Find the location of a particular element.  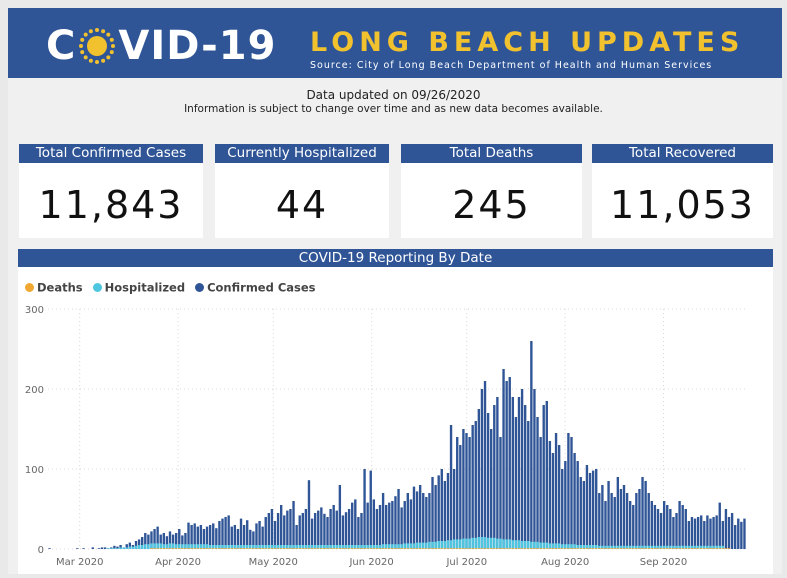

x-tick-label: Jun 2020 is located at coordinates (370, 562).